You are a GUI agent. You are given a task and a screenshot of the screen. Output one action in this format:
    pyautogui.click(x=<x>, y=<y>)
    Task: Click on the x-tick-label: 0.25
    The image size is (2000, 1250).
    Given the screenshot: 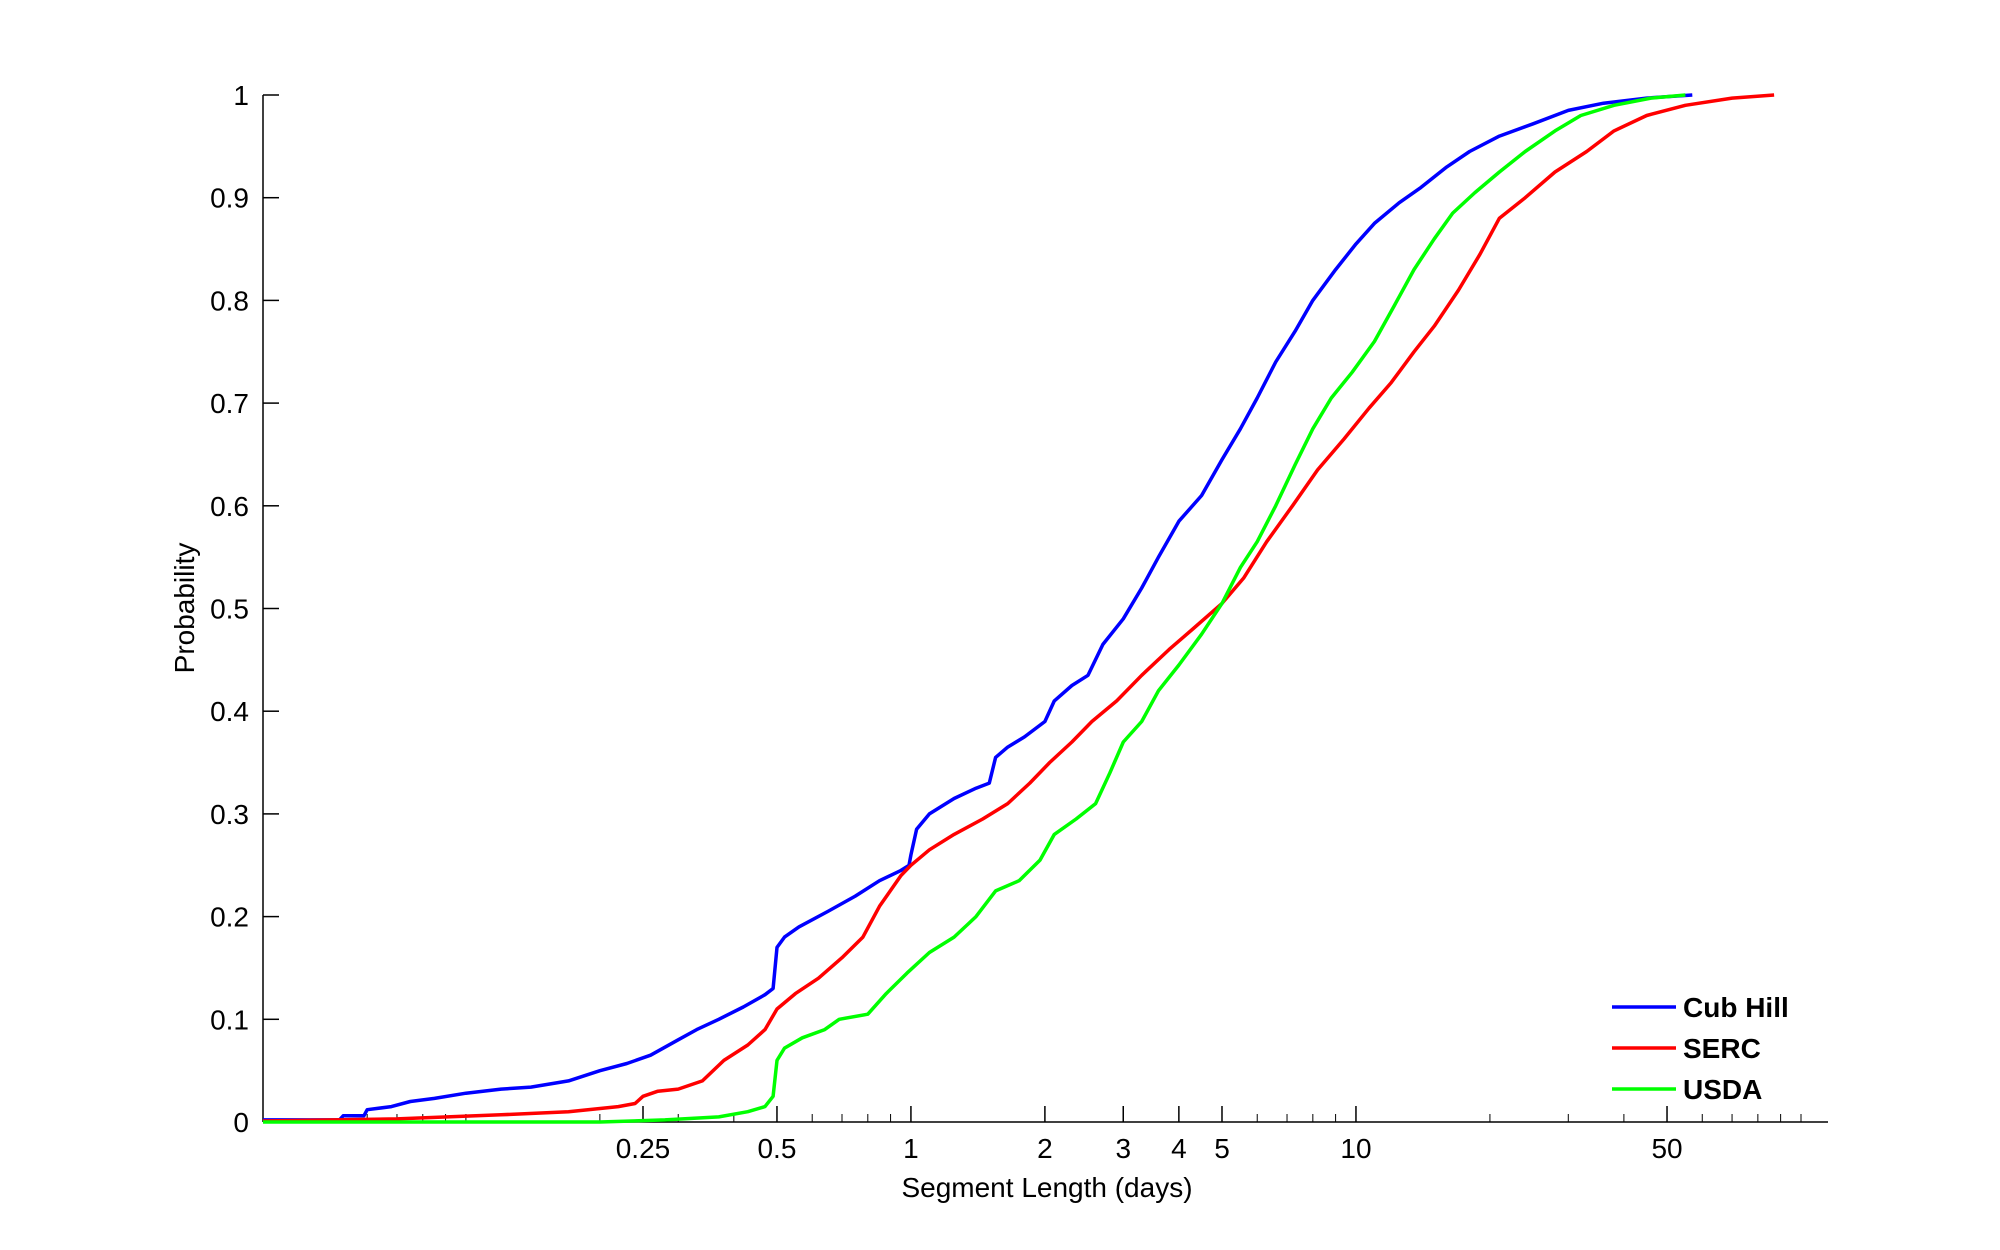 What is the action you would take?
    pyautogui.click(x=643, y=1148)
    